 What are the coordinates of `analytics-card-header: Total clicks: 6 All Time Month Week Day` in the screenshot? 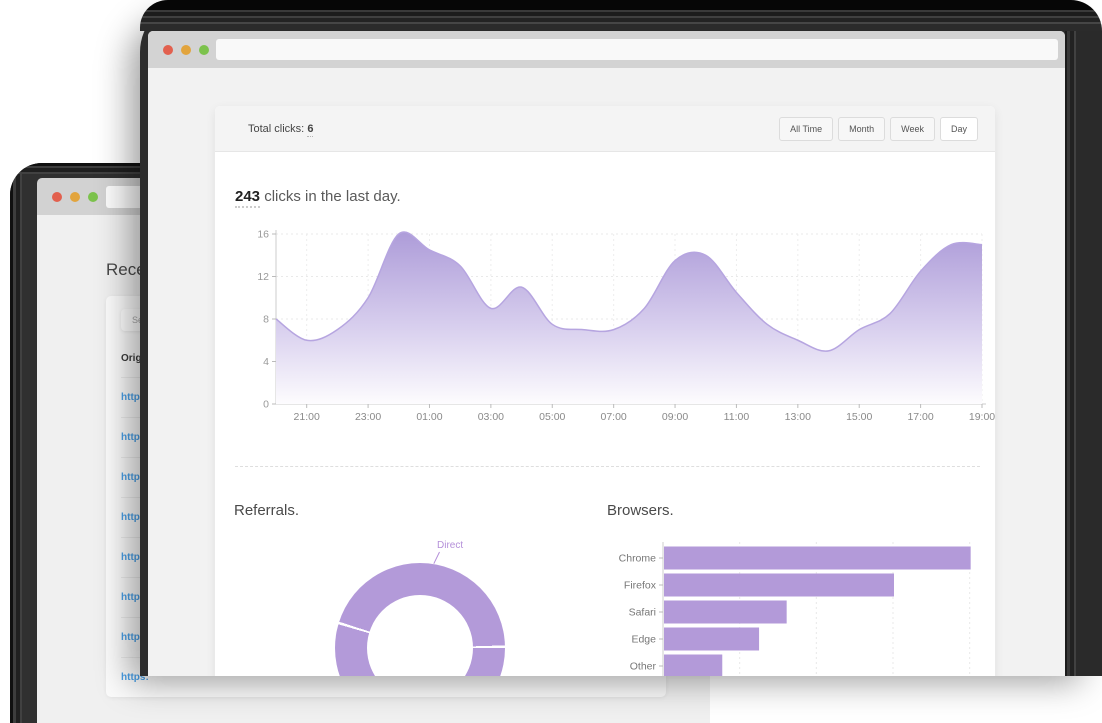 It's located at (605, 129).